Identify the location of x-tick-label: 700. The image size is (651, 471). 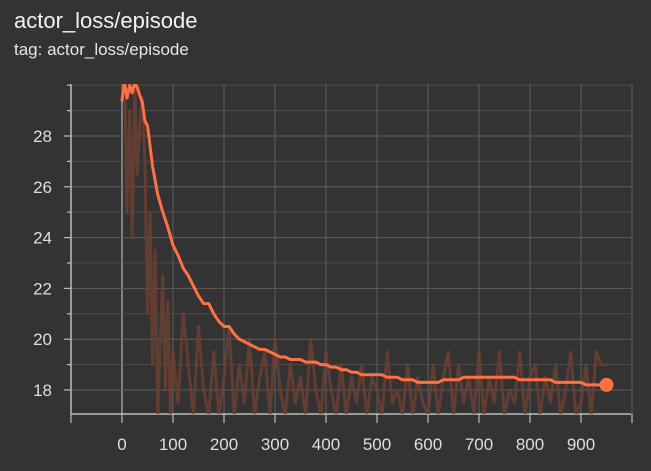
(479, 444).